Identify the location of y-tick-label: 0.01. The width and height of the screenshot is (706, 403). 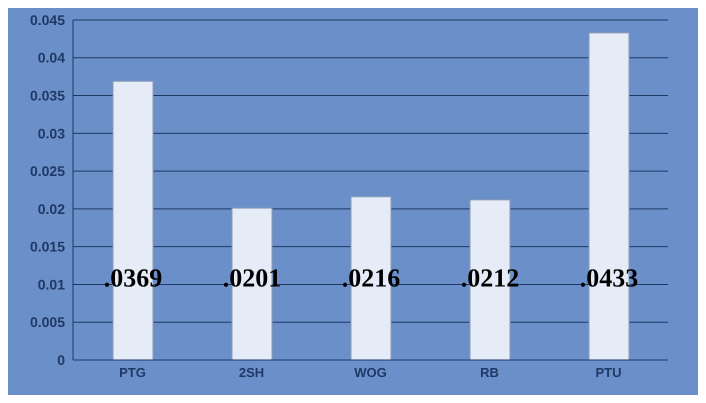
(52, 284).